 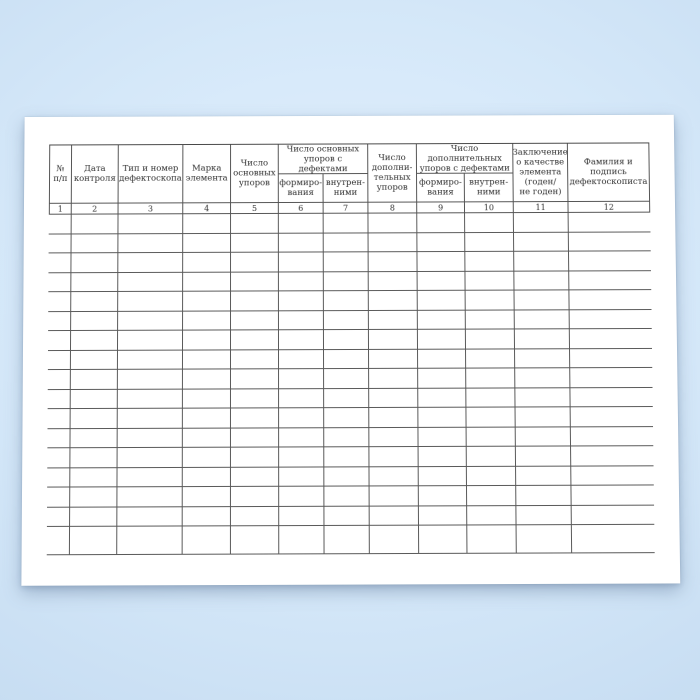 I want to click on column-number: 8, so click(x=393, y=207).